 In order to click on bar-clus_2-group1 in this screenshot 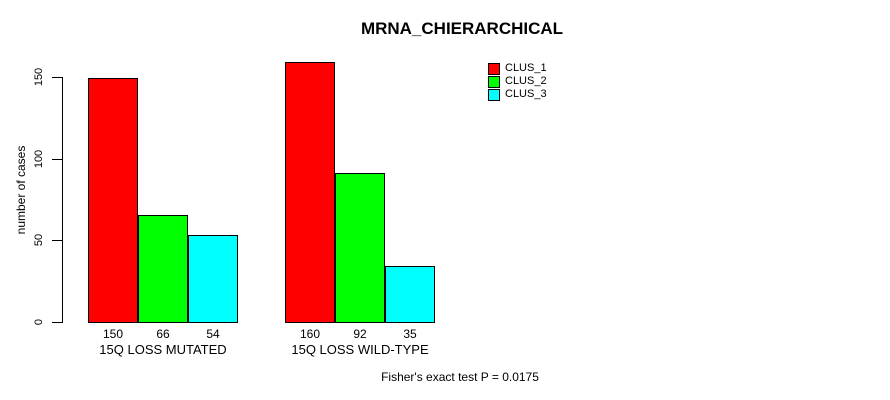, I will do `click(163, 269)`.